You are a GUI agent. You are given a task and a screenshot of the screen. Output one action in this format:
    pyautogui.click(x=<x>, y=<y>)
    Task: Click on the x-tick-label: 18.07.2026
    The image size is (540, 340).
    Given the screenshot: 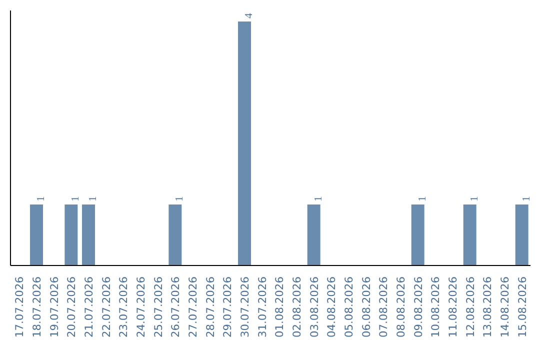 What is the action you would take?
    pyautogui.click(x=37, y=307)
    